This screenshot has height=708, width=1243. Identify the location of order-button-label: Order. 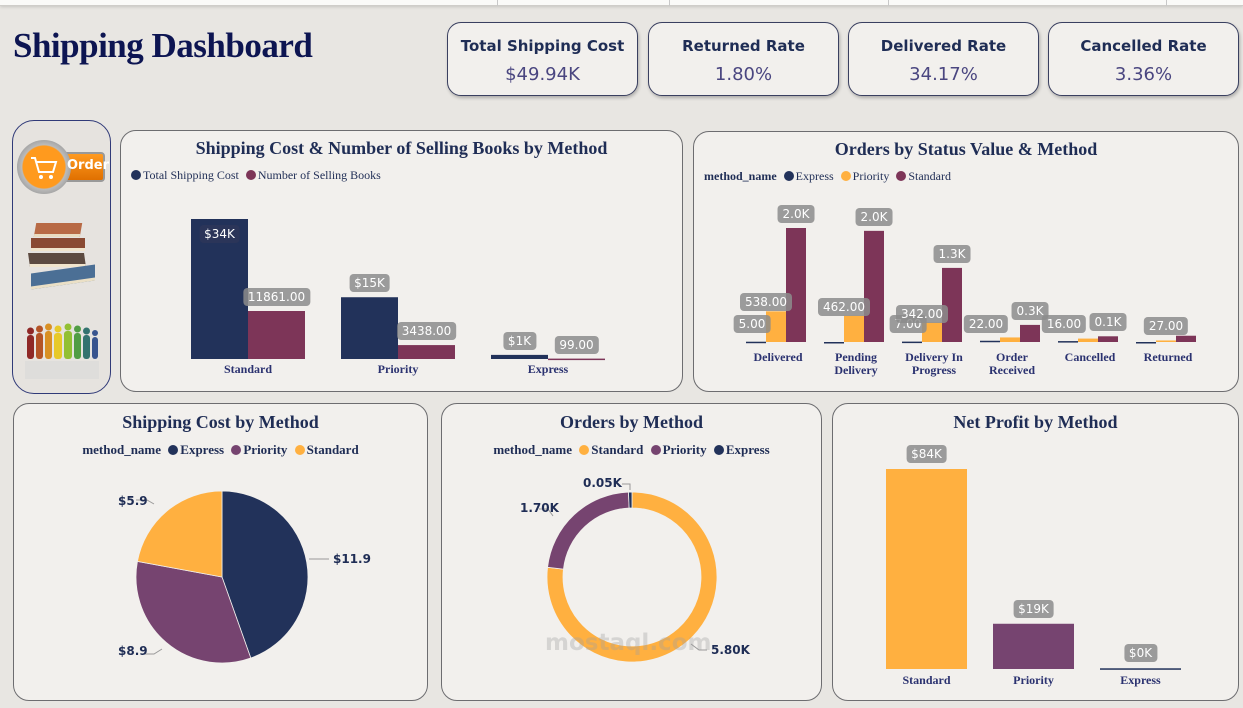
(88, 165).